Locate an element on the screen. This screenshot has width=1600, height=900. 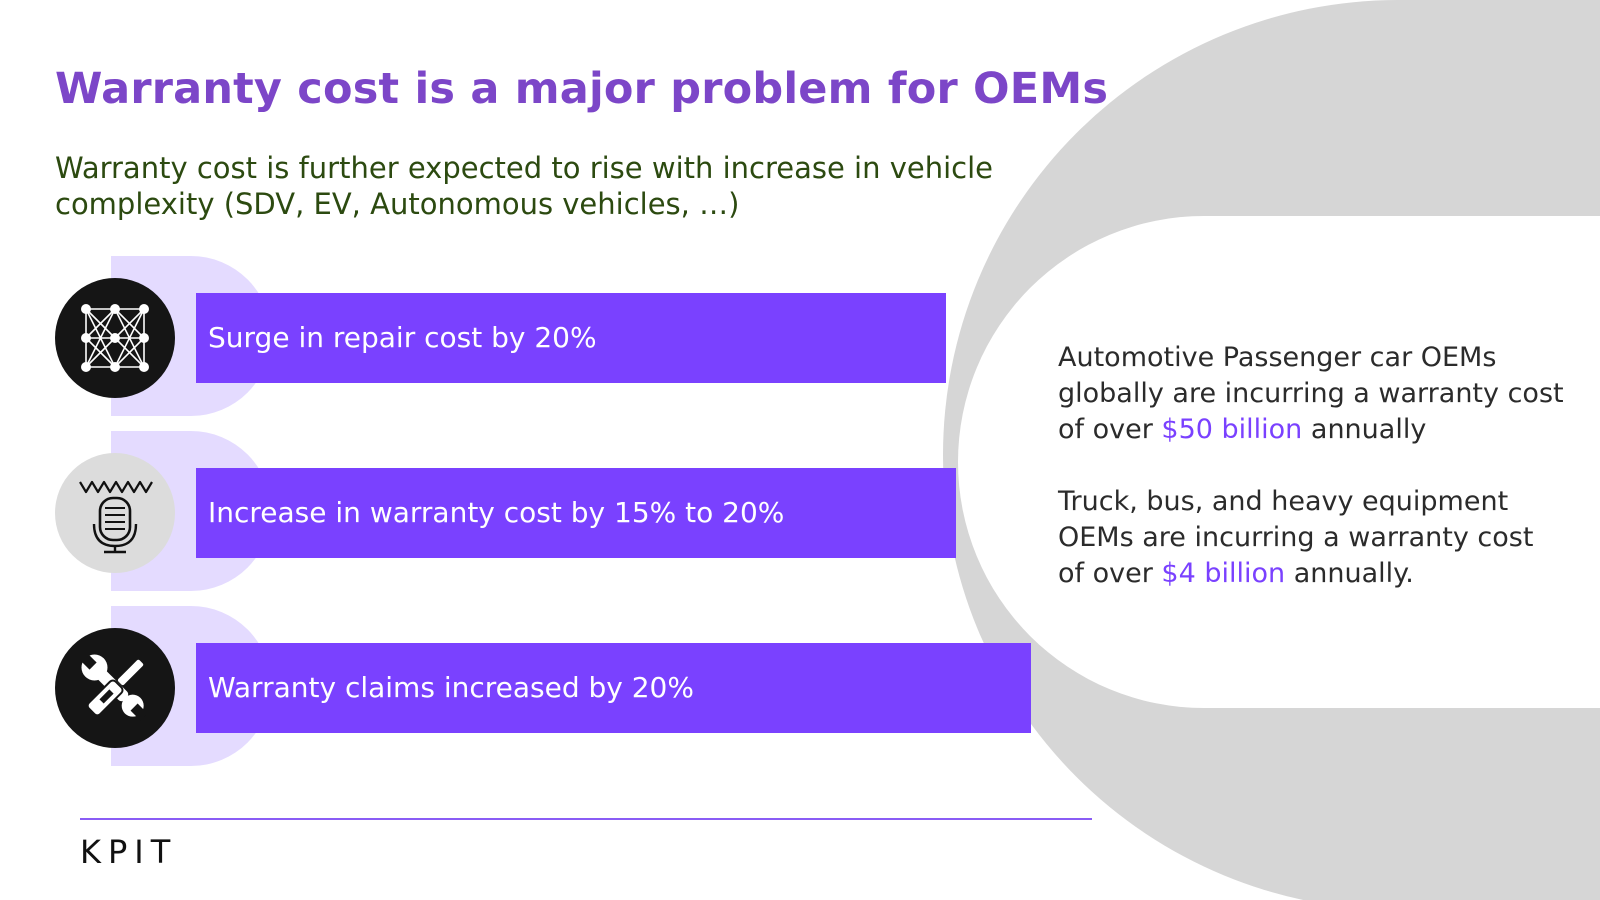
highlight-amount: $50 billion is located at coordinates (1232, 429).